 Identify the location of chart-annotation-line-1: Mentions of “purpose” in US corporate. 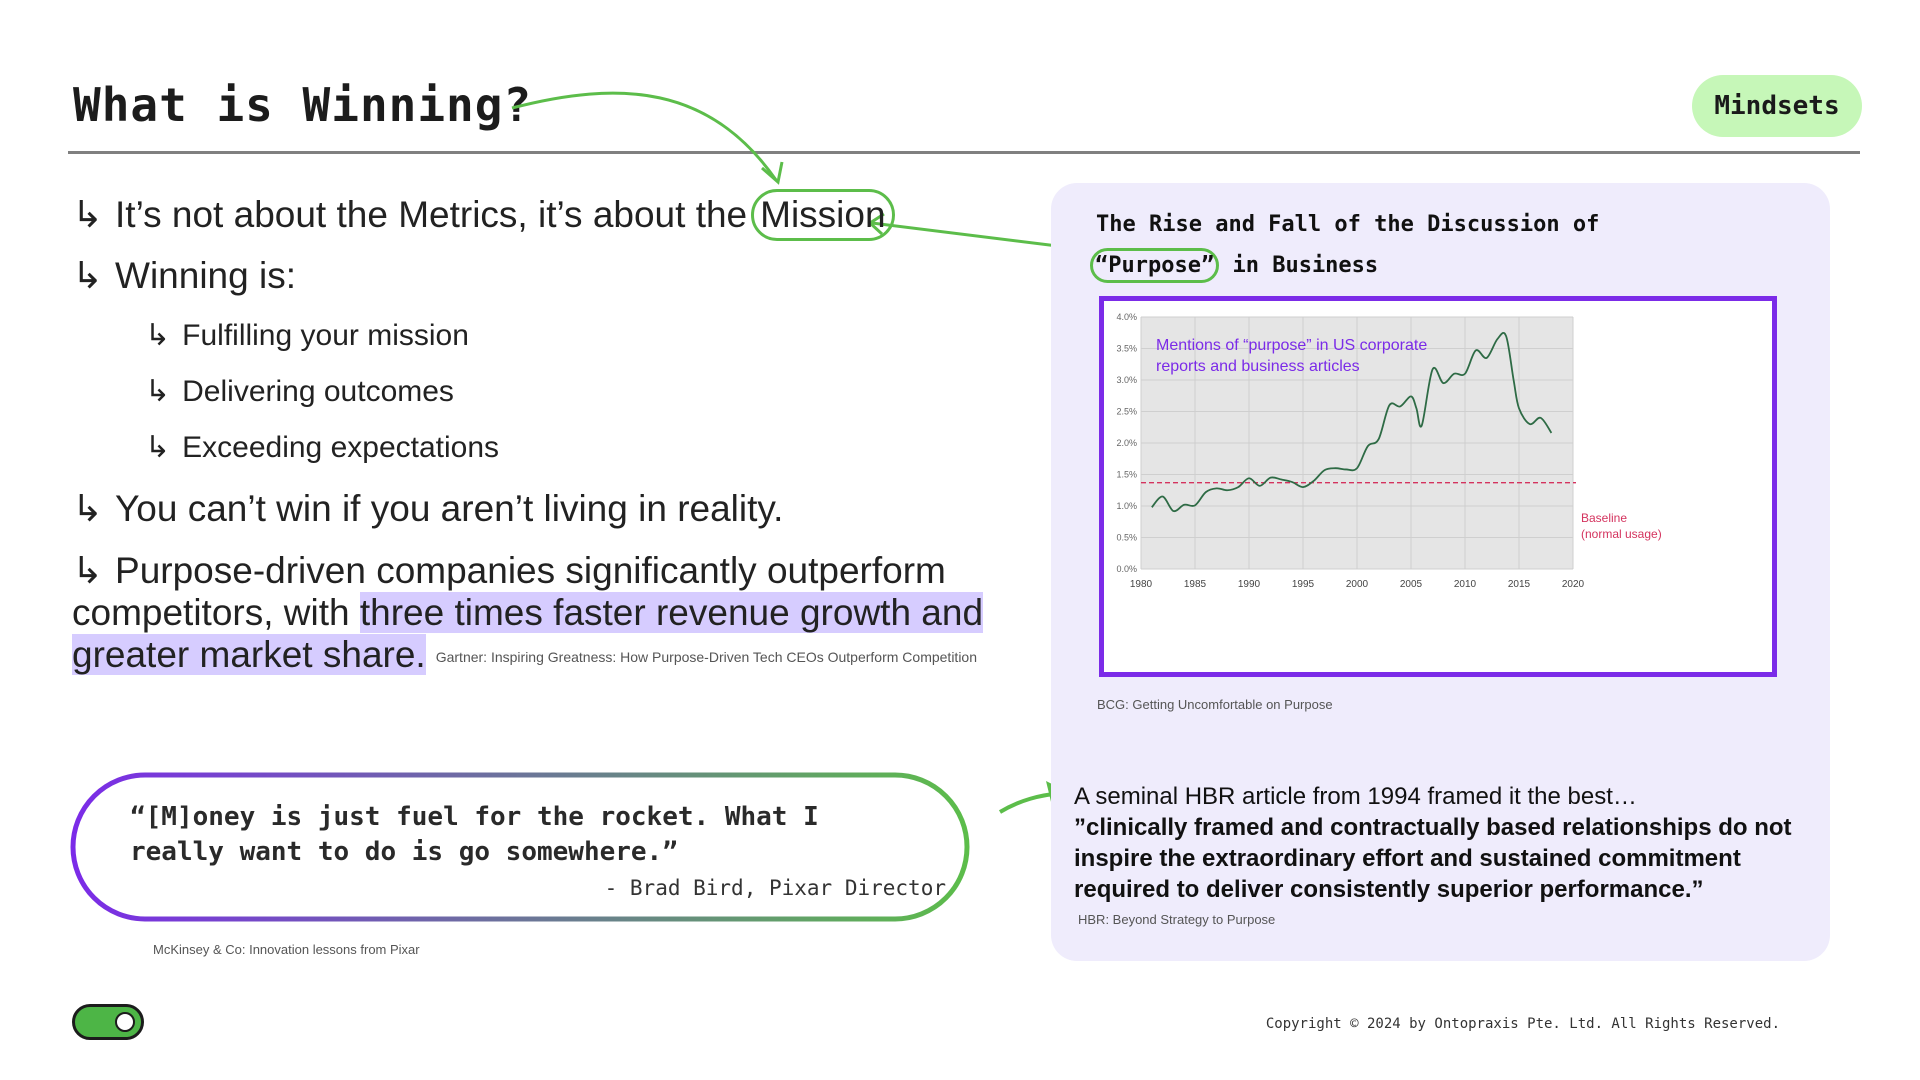
(1291, 345).